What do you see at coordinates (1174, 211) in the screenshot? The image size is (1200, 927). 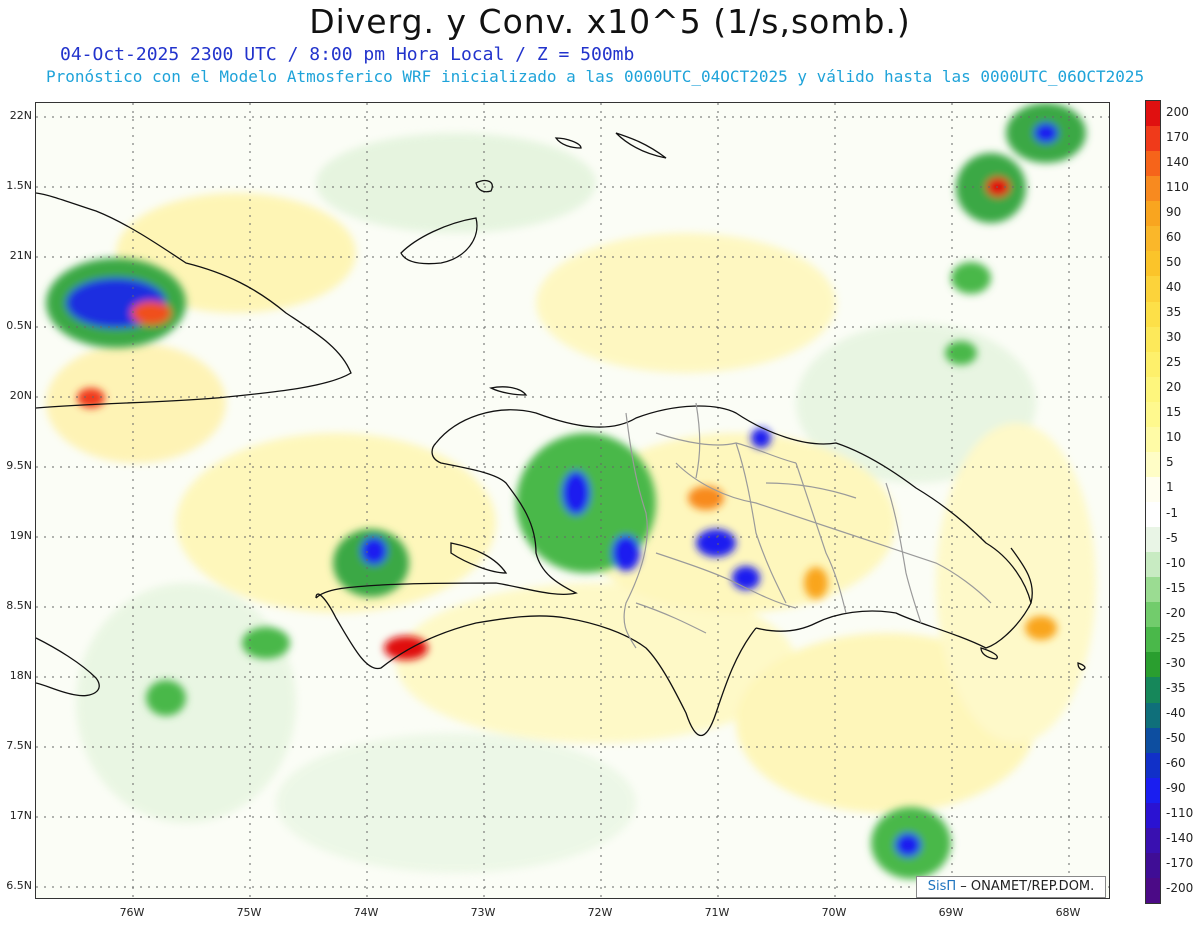 I see `colorbar-label: 90` at bounding box center [1174, 211].